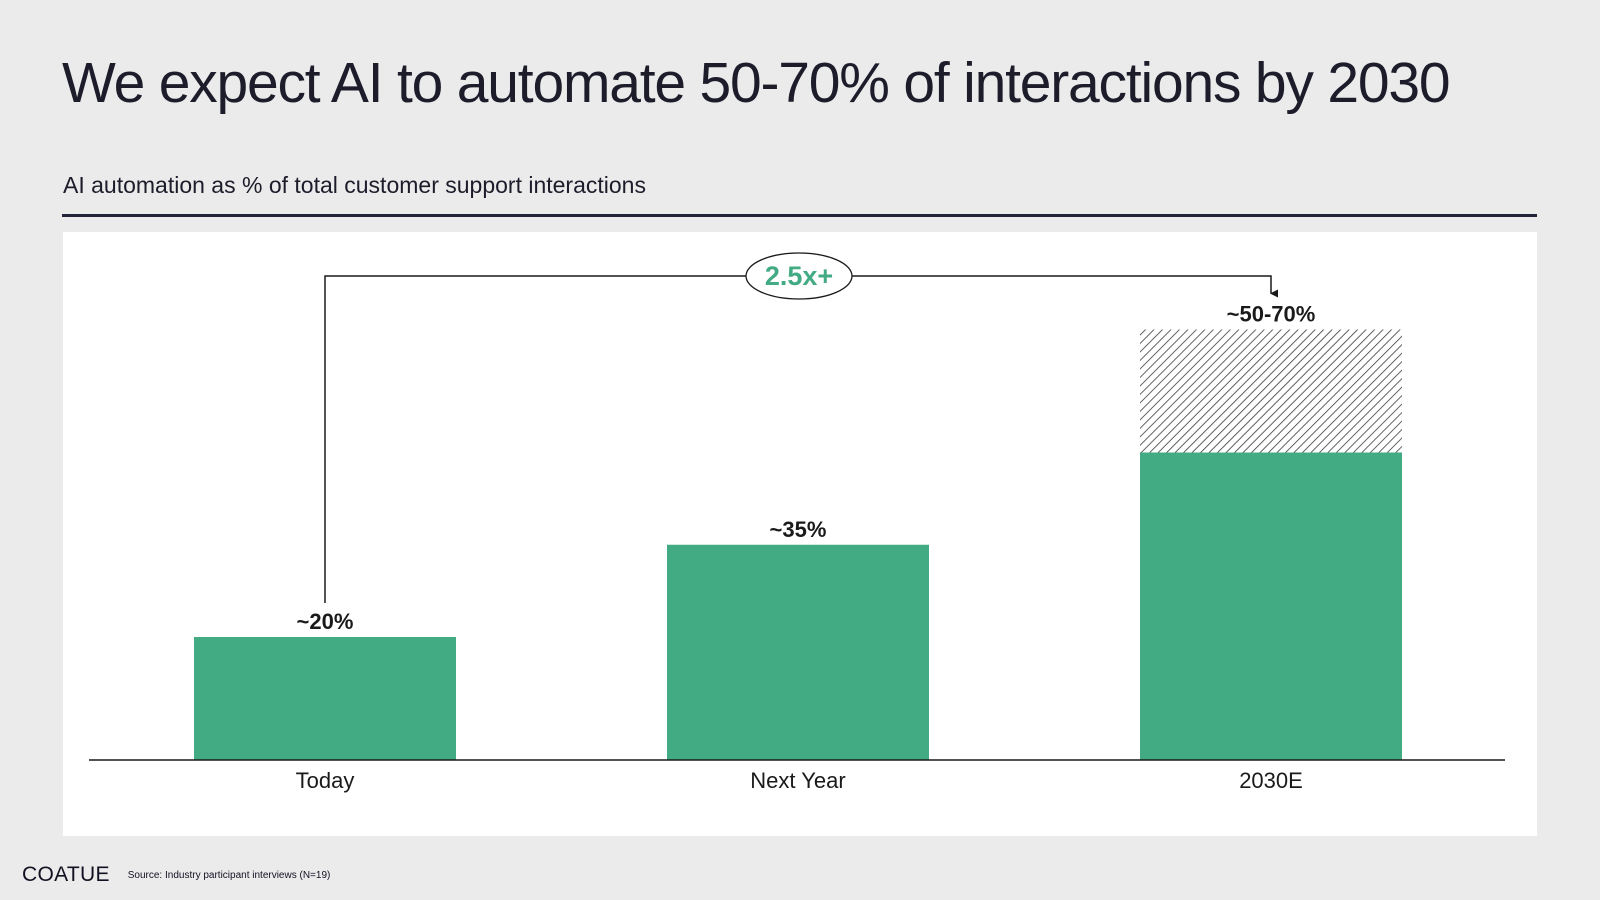  Describe the element at coordinates (1271, 606) in the screenshot. I see `bar-2030e` at that location.